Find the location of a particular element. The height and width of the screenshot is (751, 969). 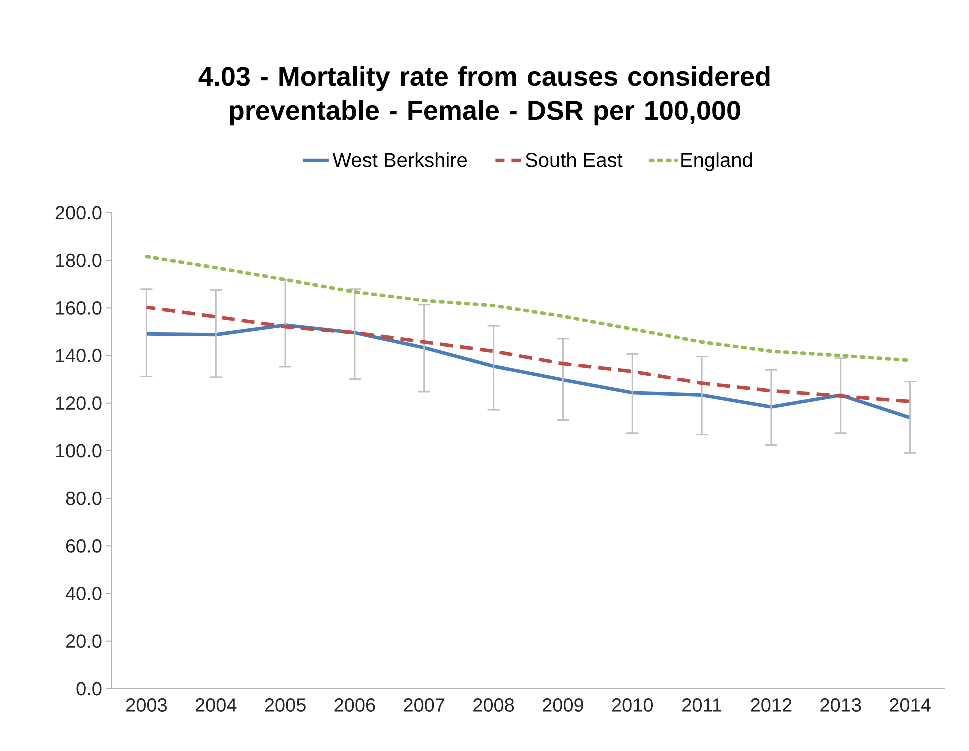

y-tick-label: 60.0 is located at coordinates (84, 546).